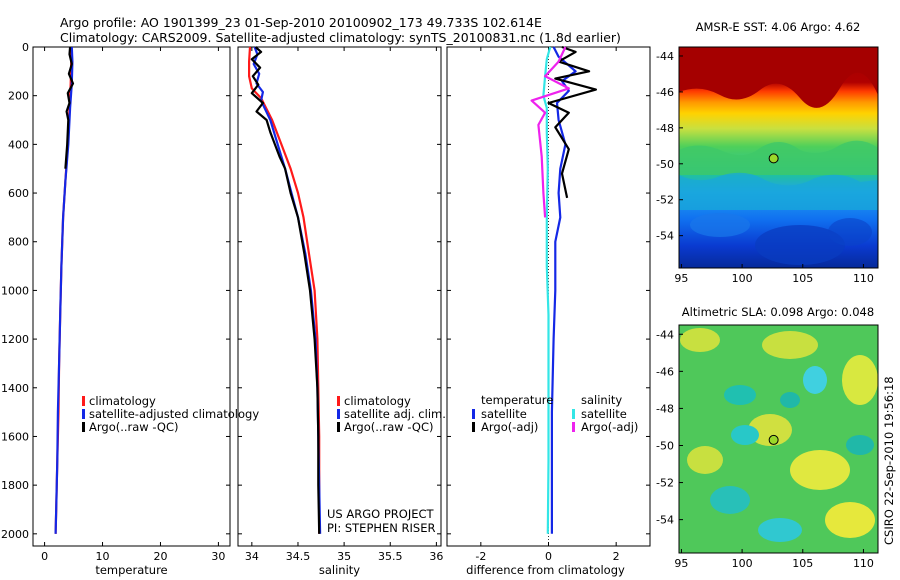 This screenshot has height=580, width=900. Describe the element at coordinates (381, 528) in the screenshot. I see `pi-credit: PI: STEPHEN RISER` at that location.